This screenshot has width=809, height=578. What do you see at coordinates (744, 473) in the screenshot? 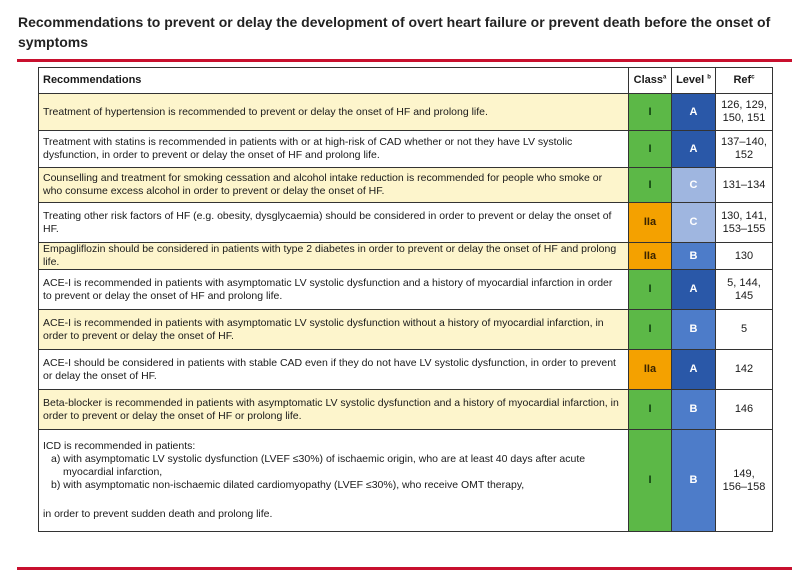
I see `reference-line: 149,` at bounding box center [744, 473].